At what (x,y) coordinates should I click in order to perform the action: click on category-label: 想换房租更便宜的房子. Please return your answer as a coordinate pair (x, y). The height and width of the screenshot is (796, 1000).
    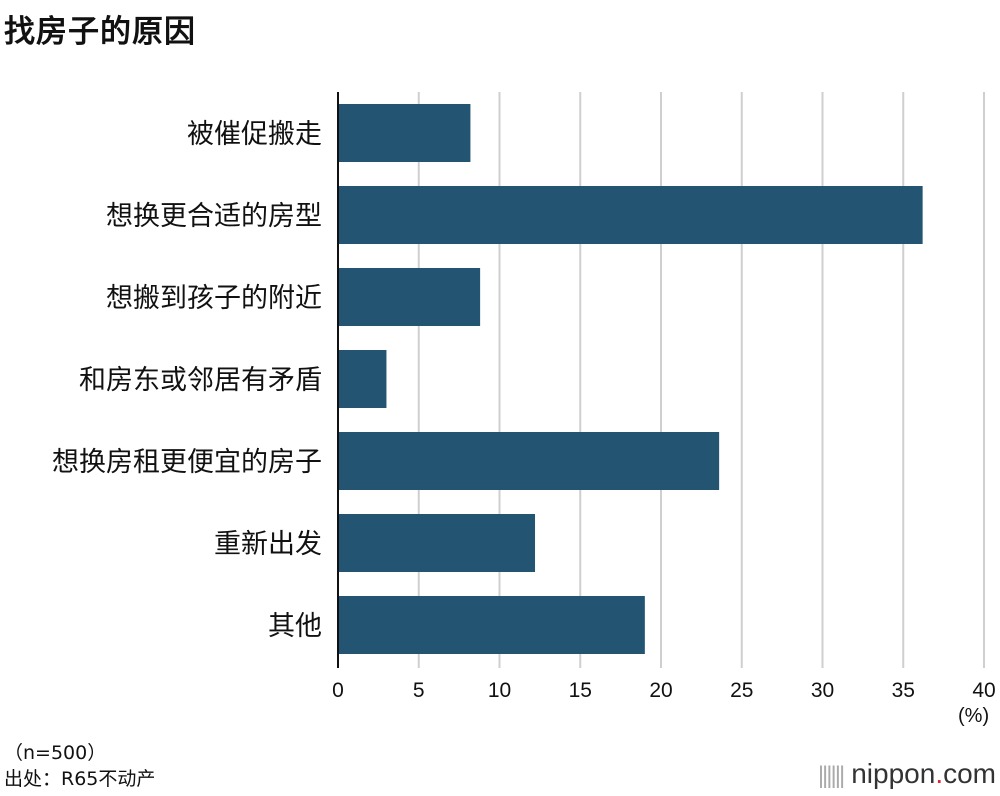
    Looking at the image, I should click on (187, 462).